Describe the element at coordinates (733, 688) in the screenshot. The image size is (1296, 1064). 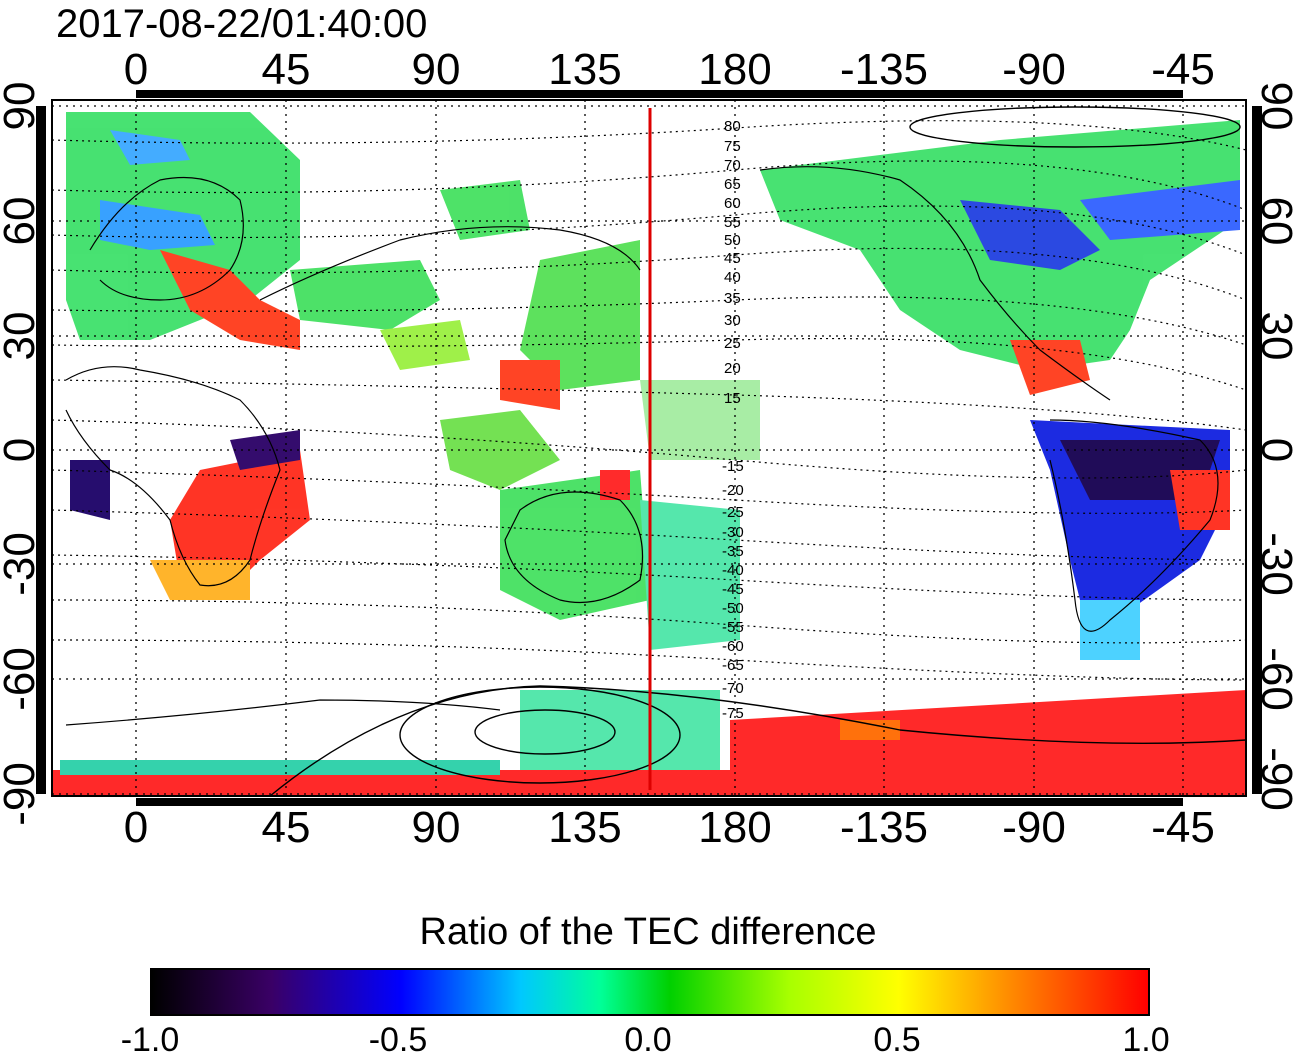
I see `contour-label: -70` at that location.